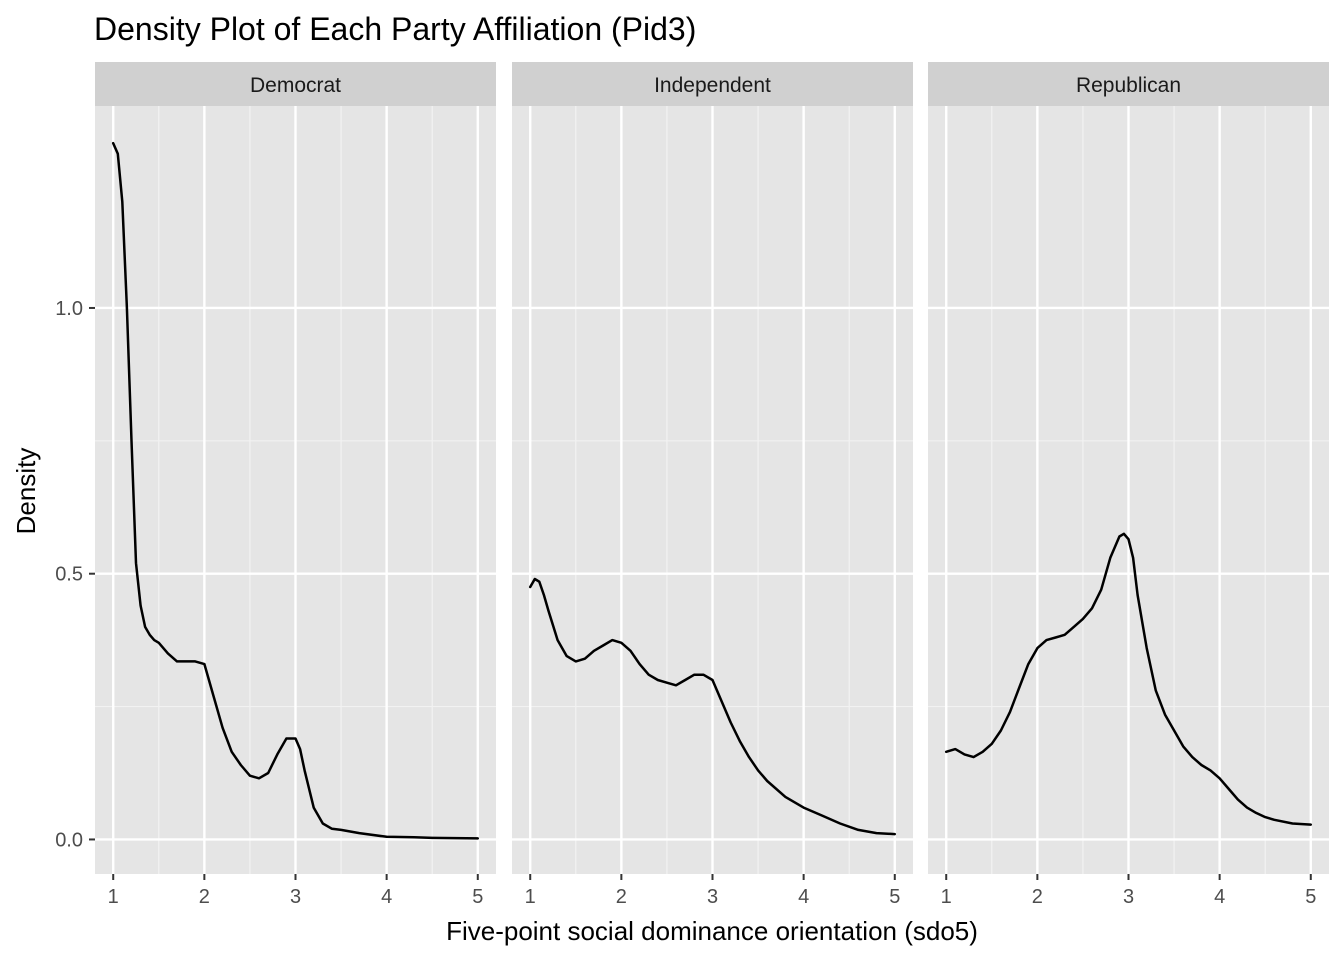 The image size is (1344, 960). What do you see at coordinates (712, 706) in the screenshot?
I see `density-line-independent` at bounding box center [712, 706].